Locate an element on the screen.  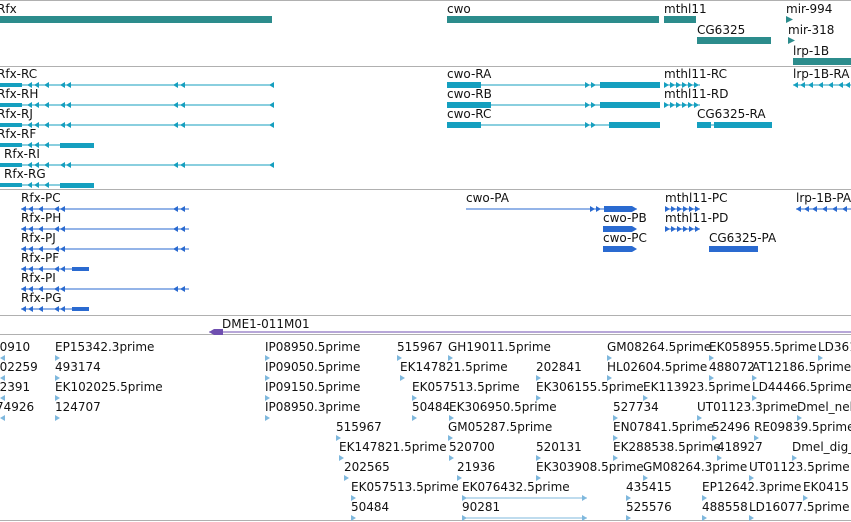
protein-cg6325-pa is located at coordinates (733, 249).